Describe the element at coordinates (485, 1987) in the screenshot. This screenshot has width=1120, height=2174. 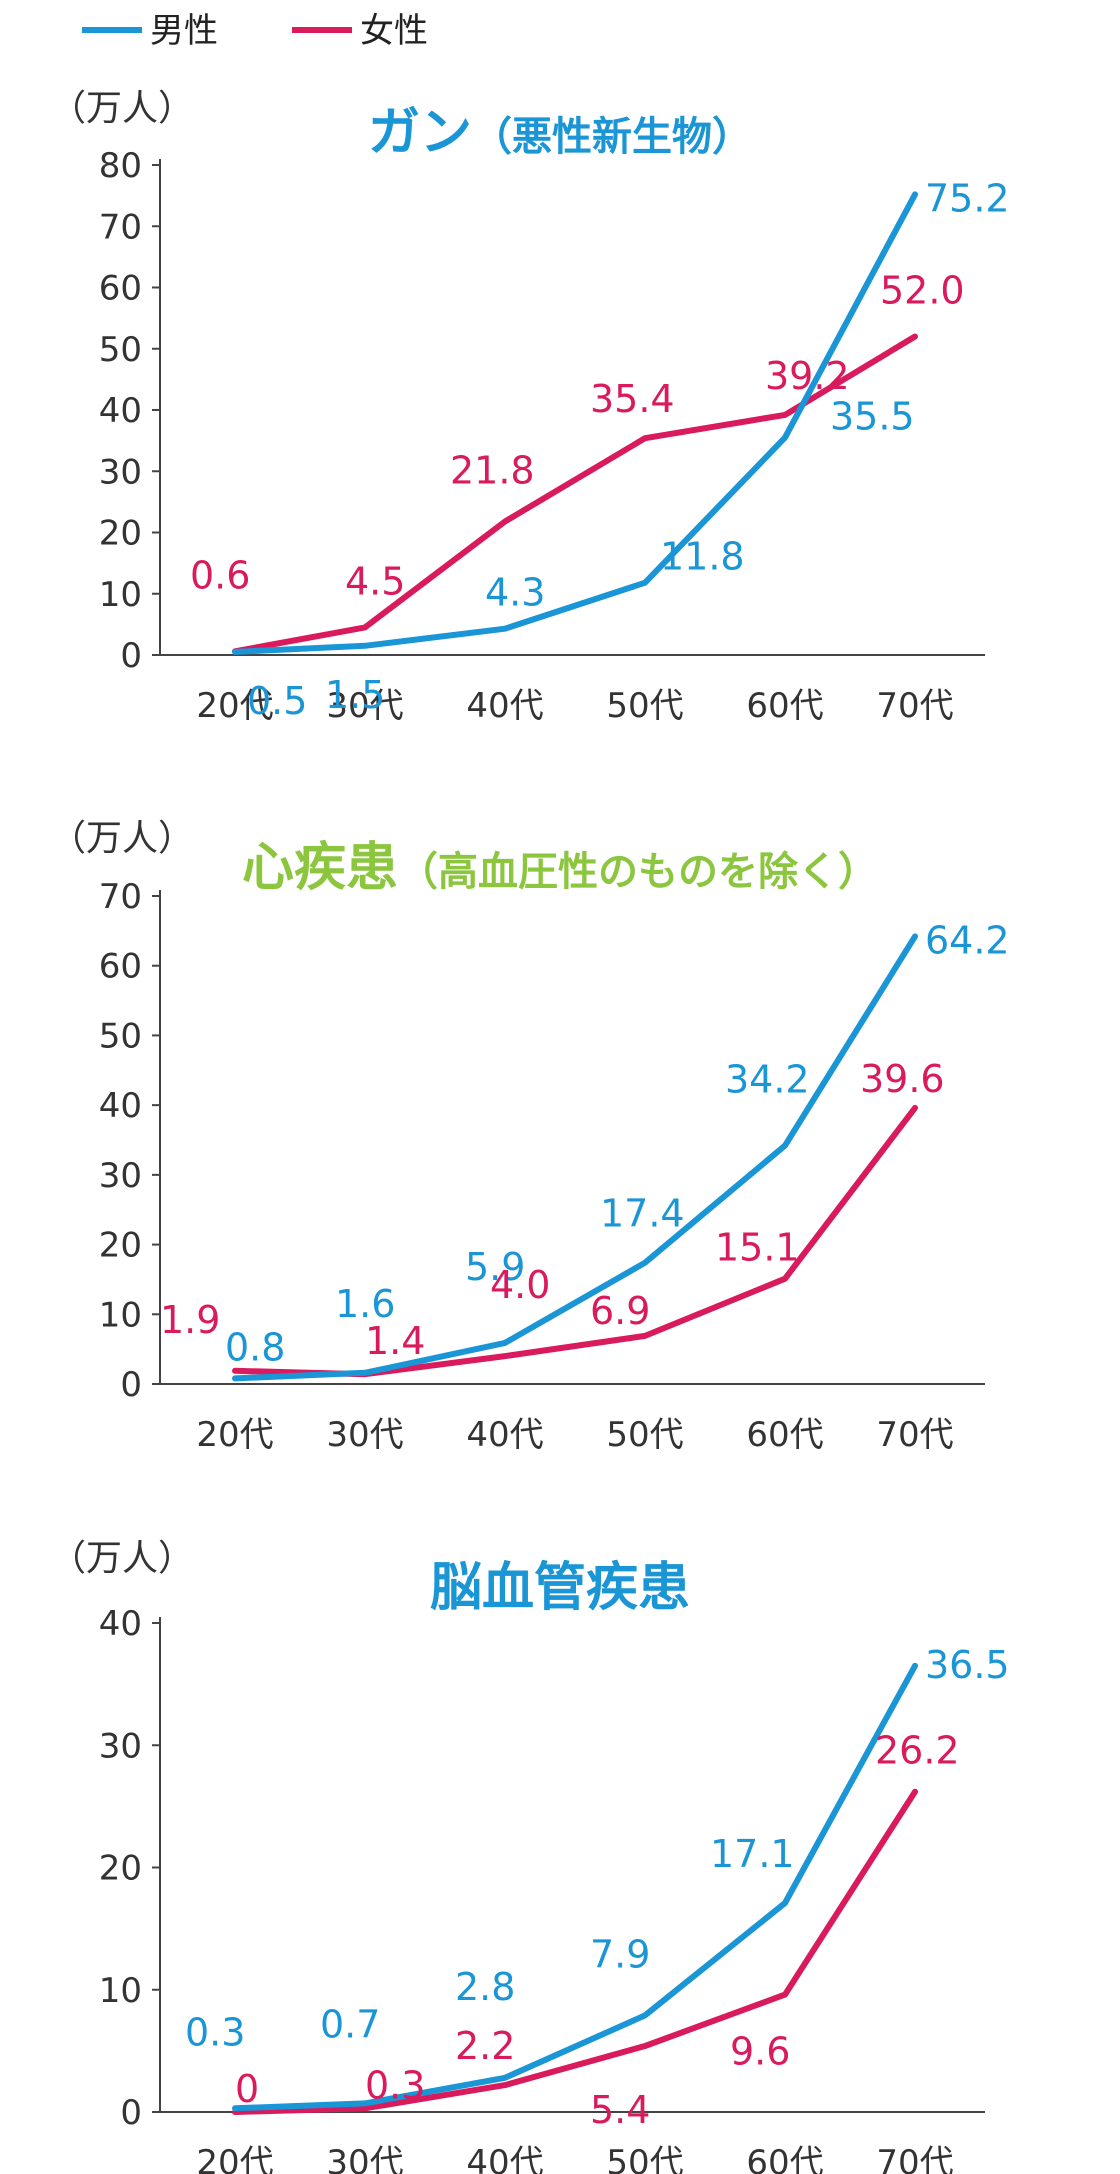
I see `data-label-male: 2.8` at that location.